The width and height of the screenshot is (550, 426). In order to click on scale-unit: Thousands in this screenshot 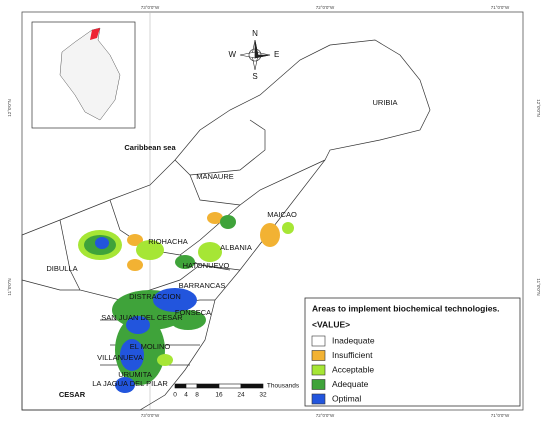, I will do `click(283, 386)`.